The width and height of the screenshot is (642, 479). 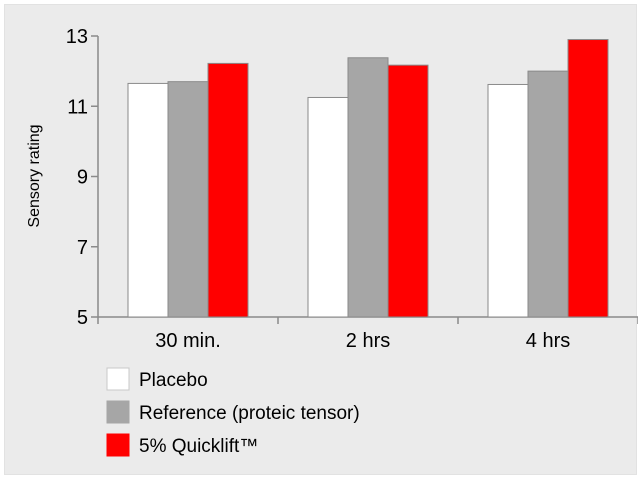 I want to click on x-ticks: 30 min. 2 hrs 4 hrs, so click(x=367, y=334).